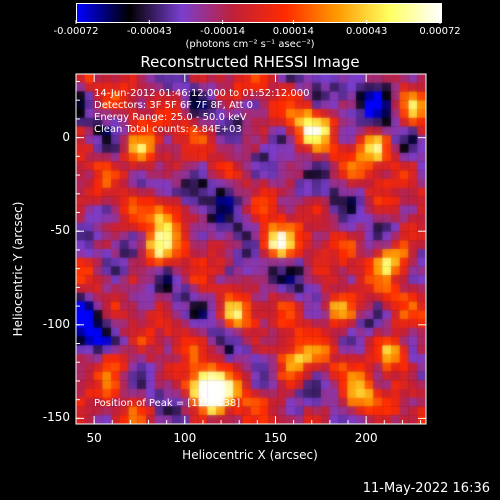 The height and width of the screenshot is (500, 500). What do you see at coordinates (76, 31) in the screenshot?
I see `colorbar-tick-label: -0.00072` at bounding box center [76, 31].